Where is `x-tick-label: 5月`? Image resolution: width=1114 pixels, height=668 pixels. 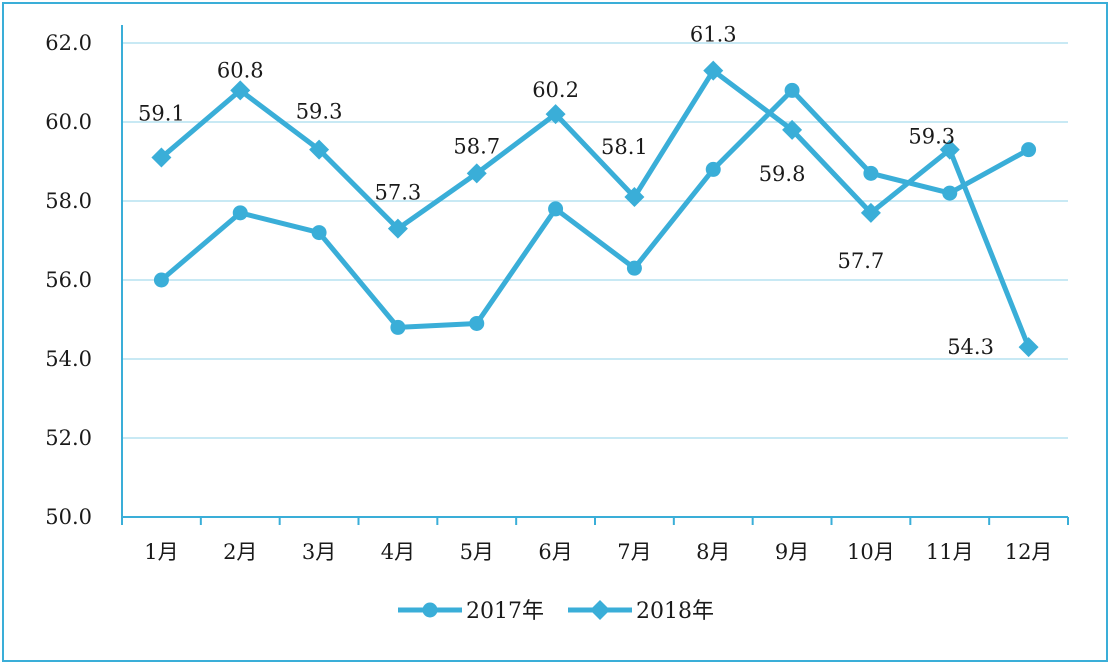 x-tick-label: 5月 is located at coordinates (477, 552).